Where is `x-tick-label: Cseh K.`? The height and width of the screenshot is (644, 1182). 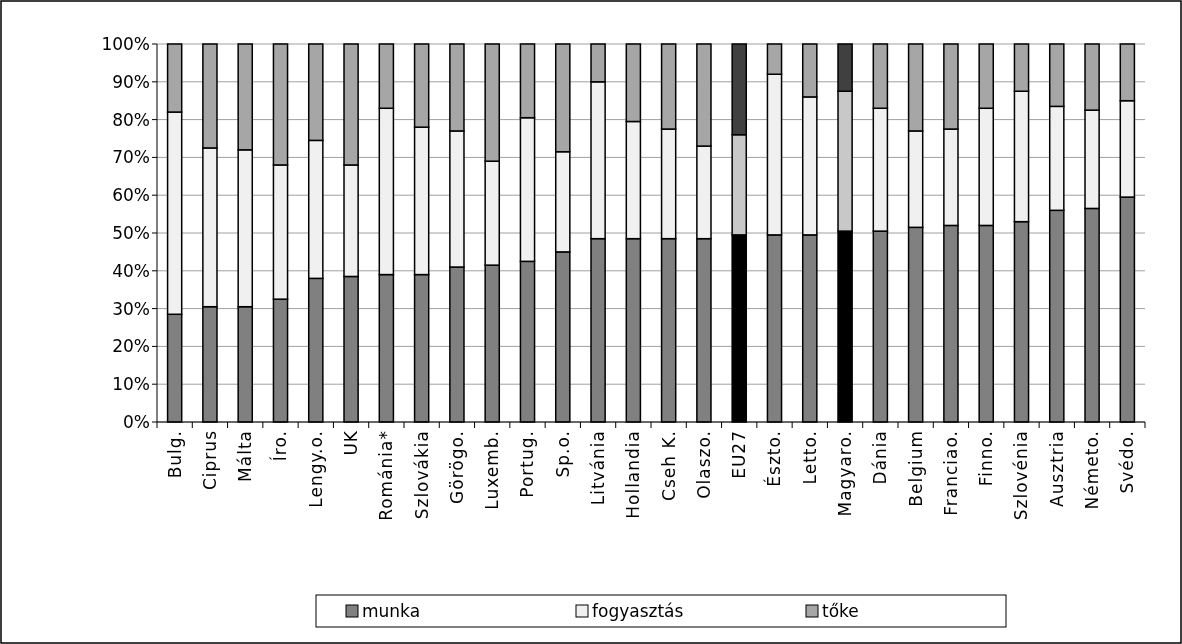 x-tick-label: Cseh K. is located at coordinates (668, 465).